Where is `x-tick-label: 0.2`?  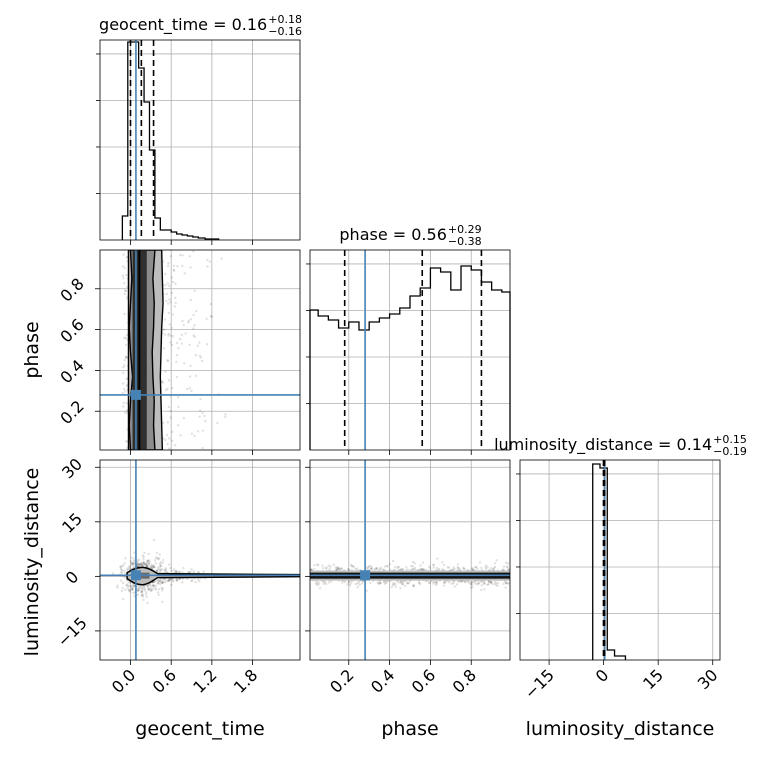 x-tick-label: 0.2 is located at coordinates (341, 680).